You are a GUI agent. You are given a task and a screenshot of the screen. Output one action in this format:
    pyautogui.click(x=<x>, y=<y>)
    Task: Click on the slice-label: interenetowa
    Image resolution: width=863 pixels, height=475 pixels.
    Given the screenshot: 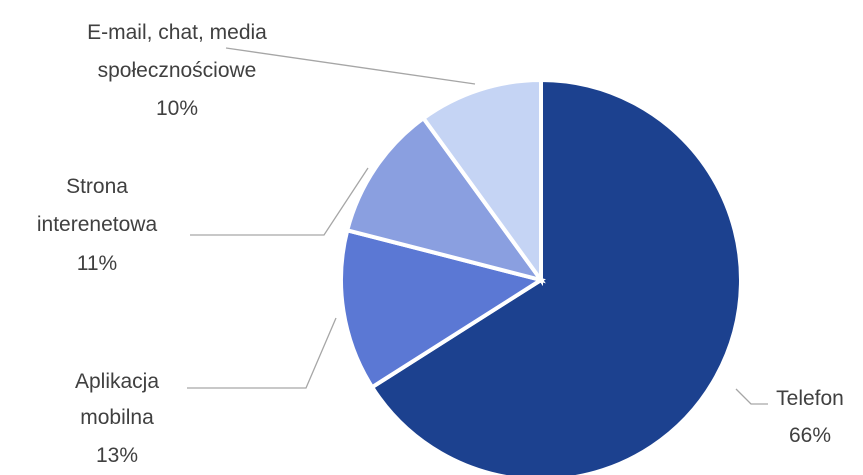 What is the action you would take?
    pyautogui.click(x=97, y=224)
    